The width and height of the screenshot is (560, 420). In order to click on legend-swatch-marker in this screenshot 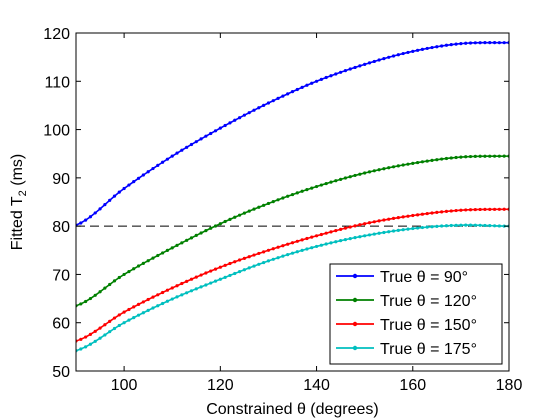, I will do `click(355, 300)`.